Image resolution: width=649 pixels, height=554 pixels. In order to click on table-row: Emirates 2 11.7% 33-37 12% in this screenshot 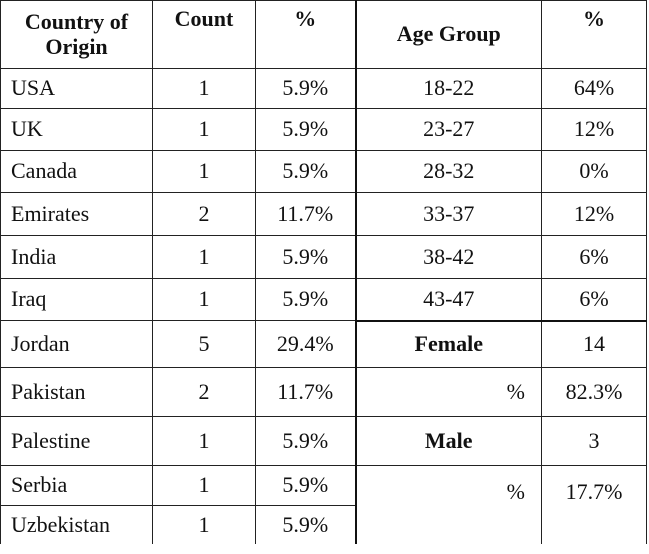, I will do `click(323, 214)`.